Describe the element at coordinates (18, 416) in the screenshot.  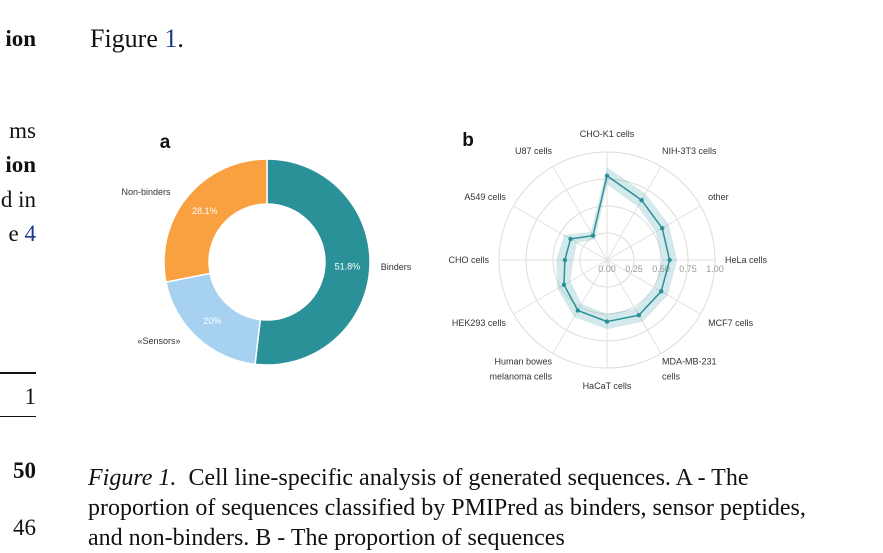
I see `table-mid-rule` at that location.